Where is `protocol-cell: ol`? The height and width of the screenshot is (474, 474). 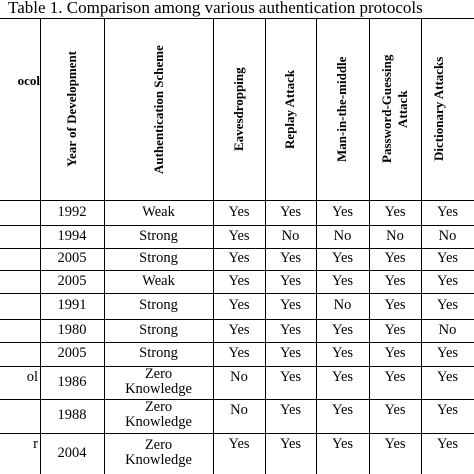
protocol-cell: ol is located at coordinates (32, 377).